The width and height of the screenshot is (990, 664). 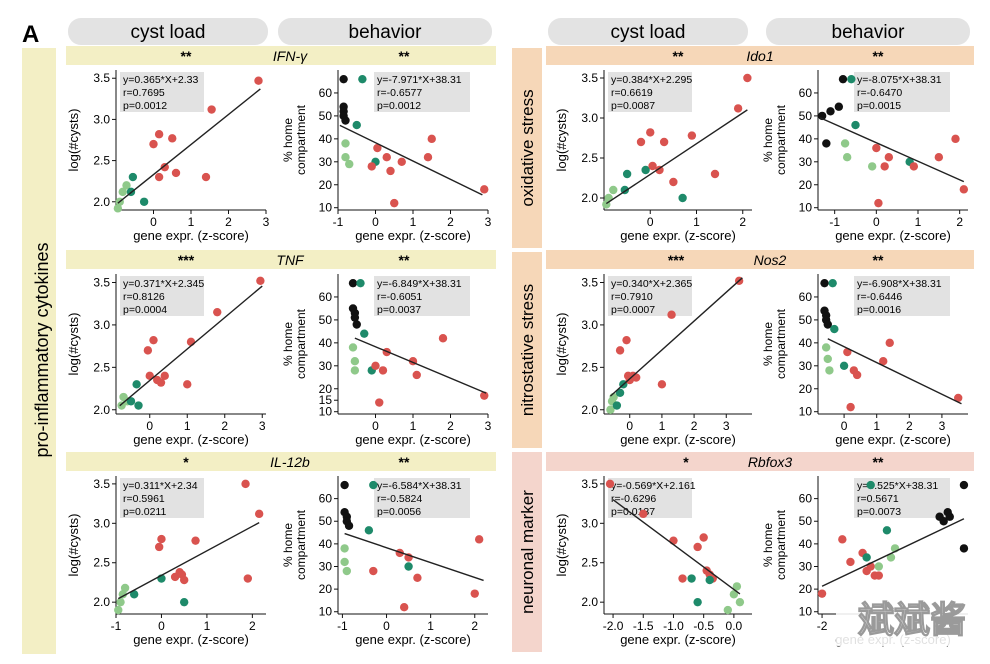 What do you see at coordinates (822, 626) in the screenshot?
I see `x-tick-label: -2` at bounding box center [822, 626].